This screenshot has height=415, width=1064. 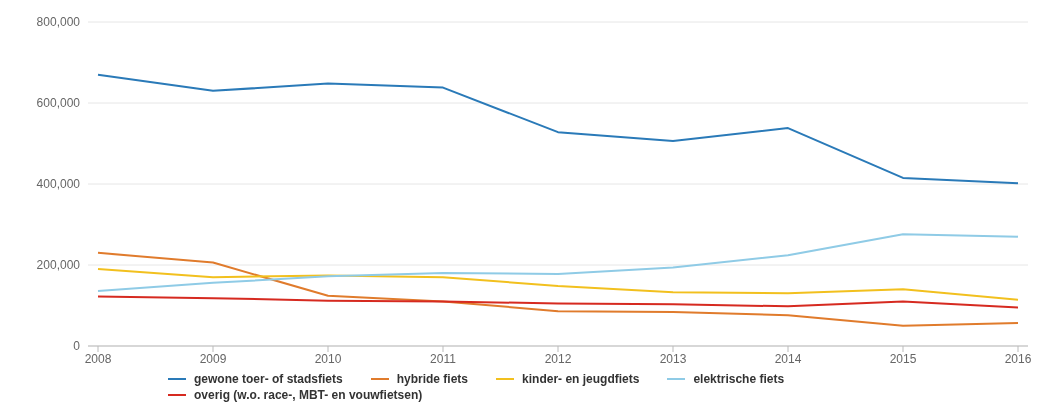 I want to click on x-tick-label: 2008, so click(x=98, y=358).